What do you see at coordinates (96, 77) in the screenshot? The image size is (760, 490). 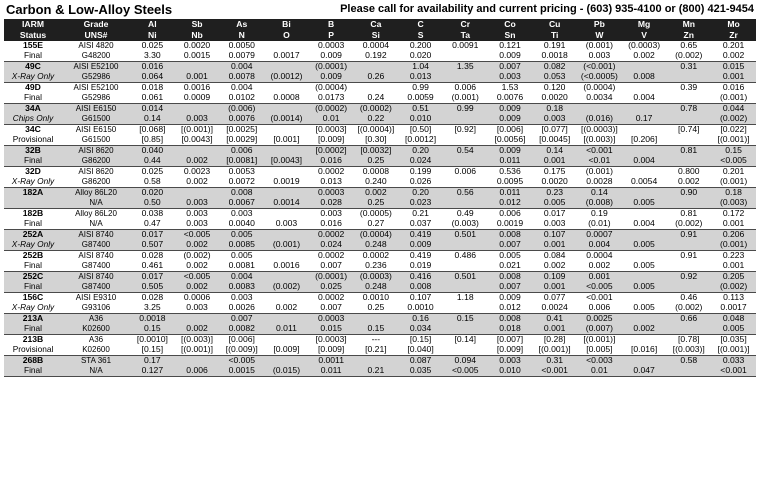 I see `uns-number: G52986` at bounding box center [96, 77].